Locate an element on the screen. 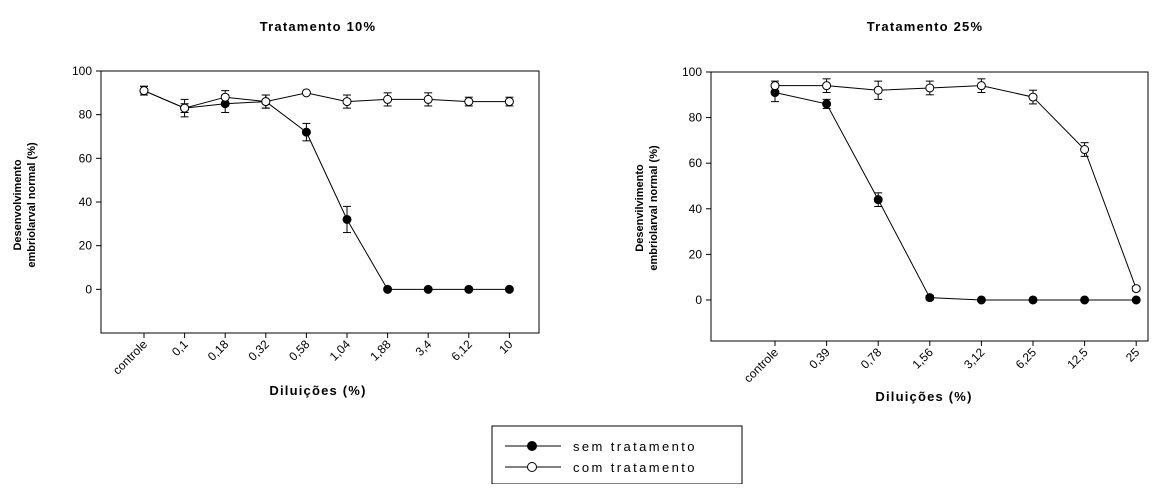 This screenshot has width=1169, height=489. y-axis-label-line-1: Desenvilvimento is located at coordinates (640, 208).